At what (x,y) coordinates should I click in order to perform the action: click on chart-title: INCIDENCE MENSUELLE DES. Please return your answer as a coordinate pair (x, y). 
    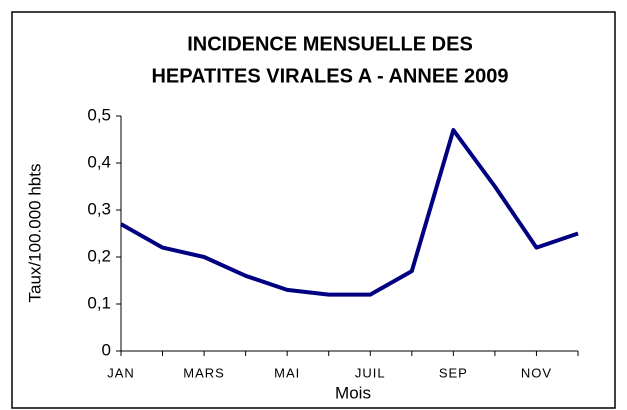
    Looking at the image, I should click on (330, 44).